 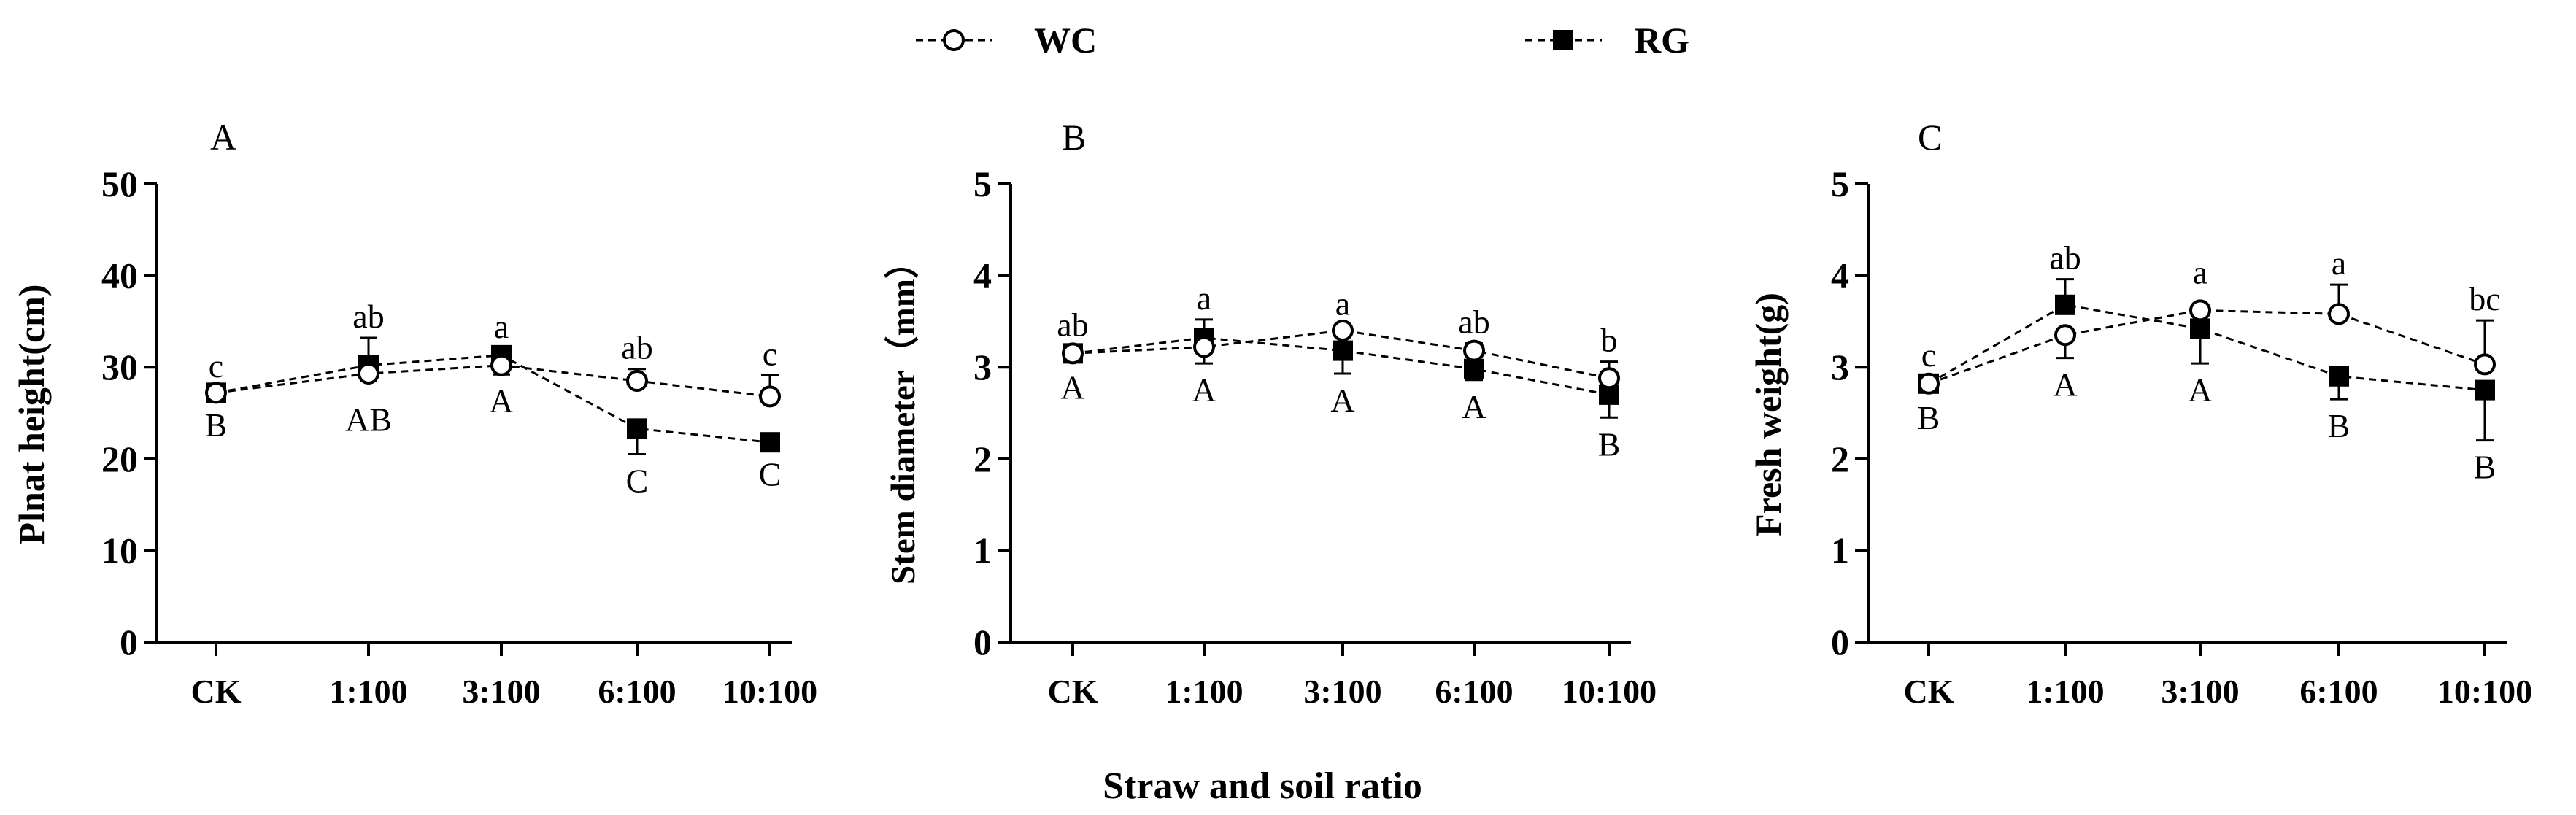 I want to click on y-tick-label: 40, so click(x=119, y=276).